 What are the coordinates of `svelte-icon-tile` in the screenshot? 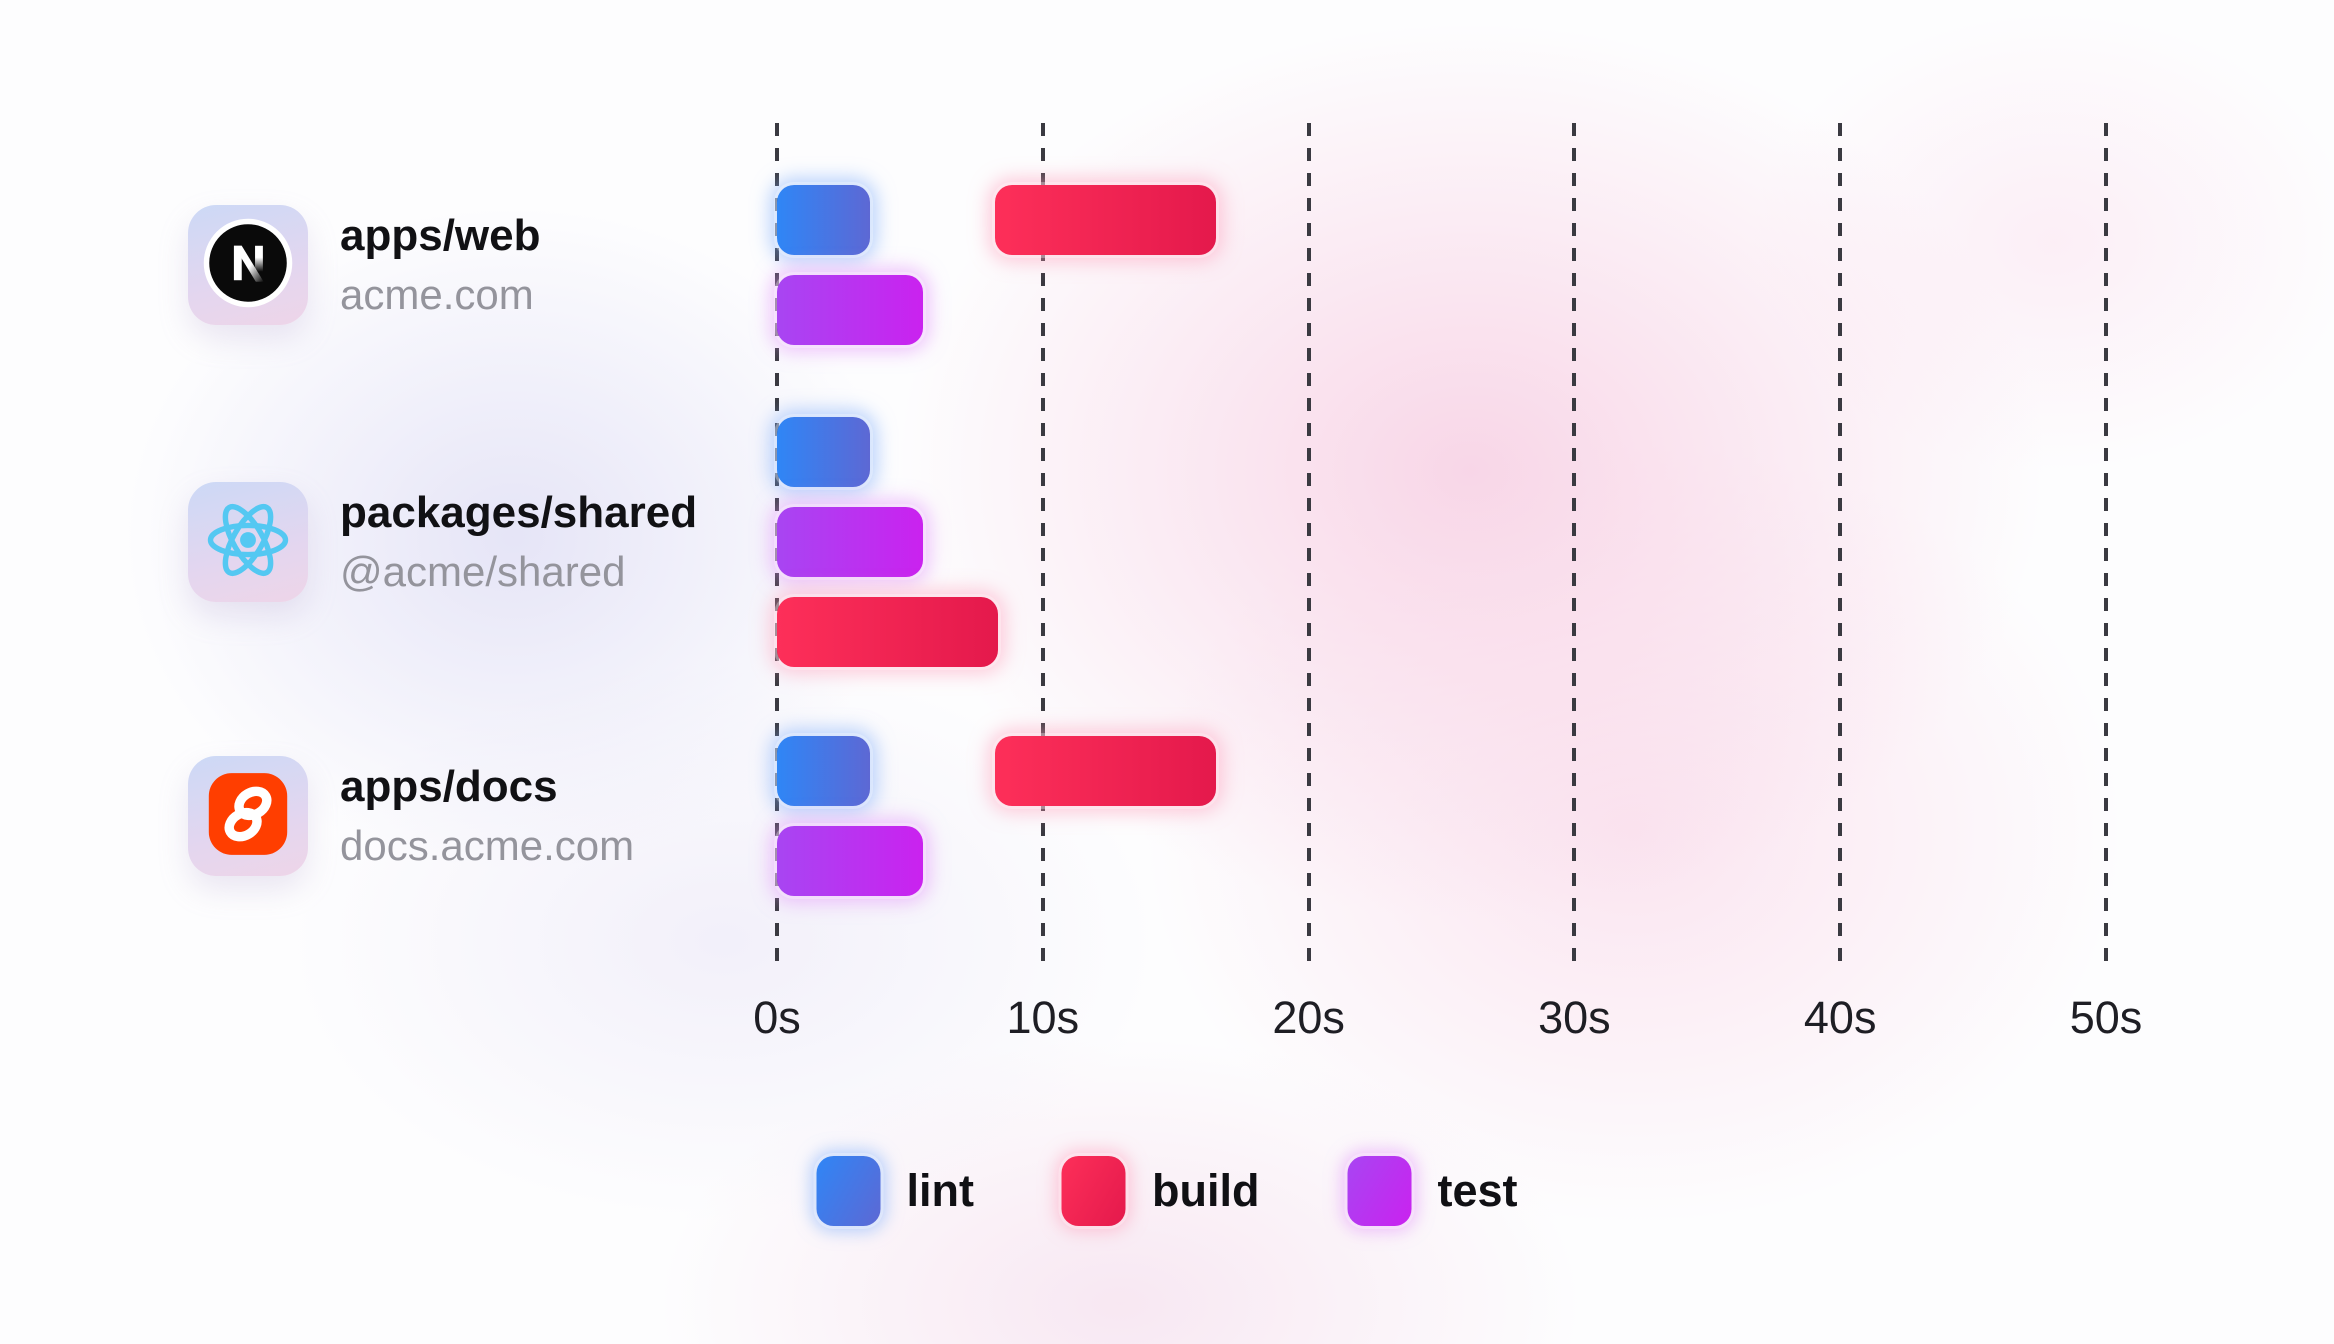 It's located at (248, 816).